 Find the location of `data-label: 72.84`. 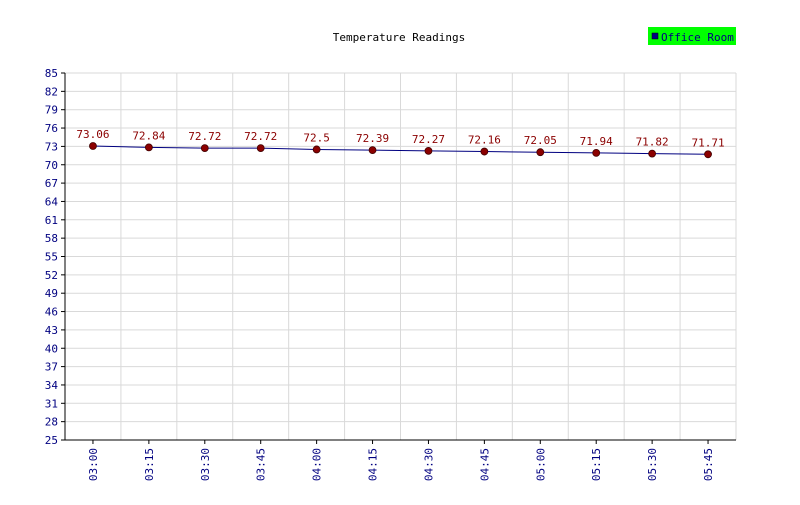

data-label: 72.84 is located at coordinates (148, 135).